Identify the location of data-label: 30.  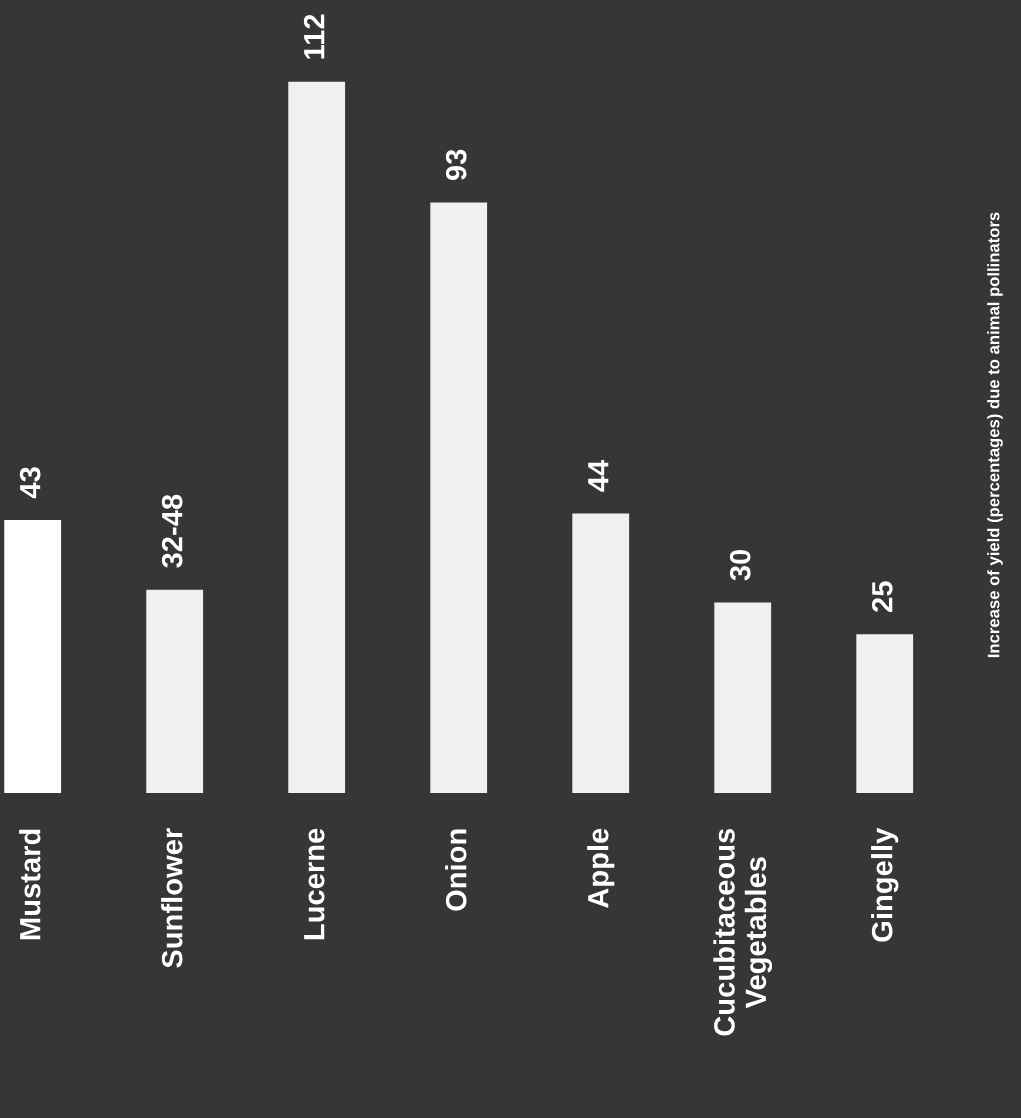
(740, 565).